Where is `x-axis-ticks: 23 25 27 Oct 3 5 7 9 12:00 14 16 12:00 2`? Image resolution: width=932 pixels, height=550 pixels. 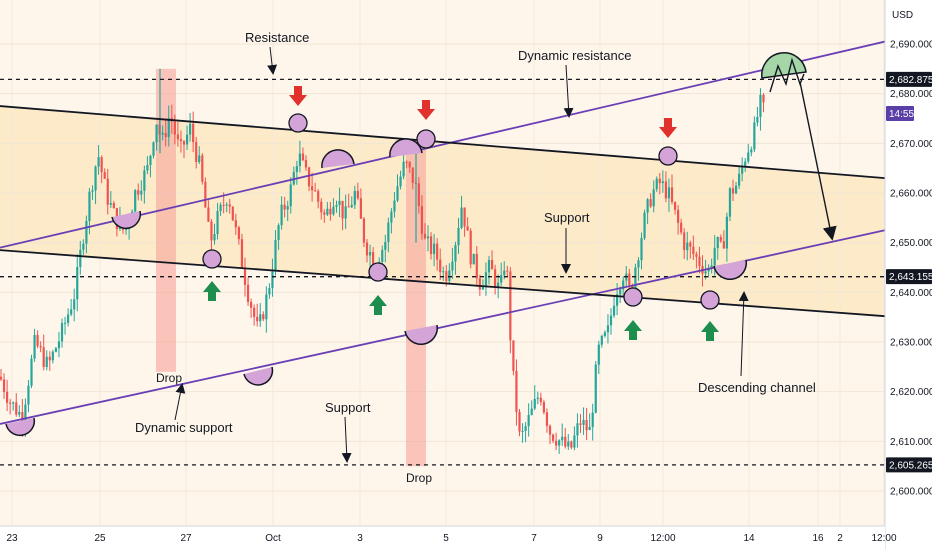 x-axis-ticks: 23 25 27 Oct 3 5 7 9 12:00 14 16 12:00 2 is located at coordinates (451, 538).